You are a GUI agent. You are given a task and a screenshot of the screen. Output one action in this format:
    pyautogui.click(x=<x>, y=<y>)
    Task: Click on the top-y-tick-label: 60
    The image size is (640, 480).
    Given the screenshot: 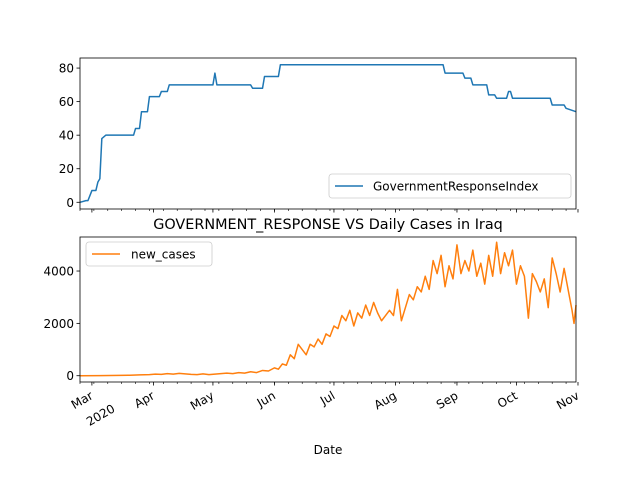 What is the action you would take?
    pyautogui.click(x=66, y=102)
    